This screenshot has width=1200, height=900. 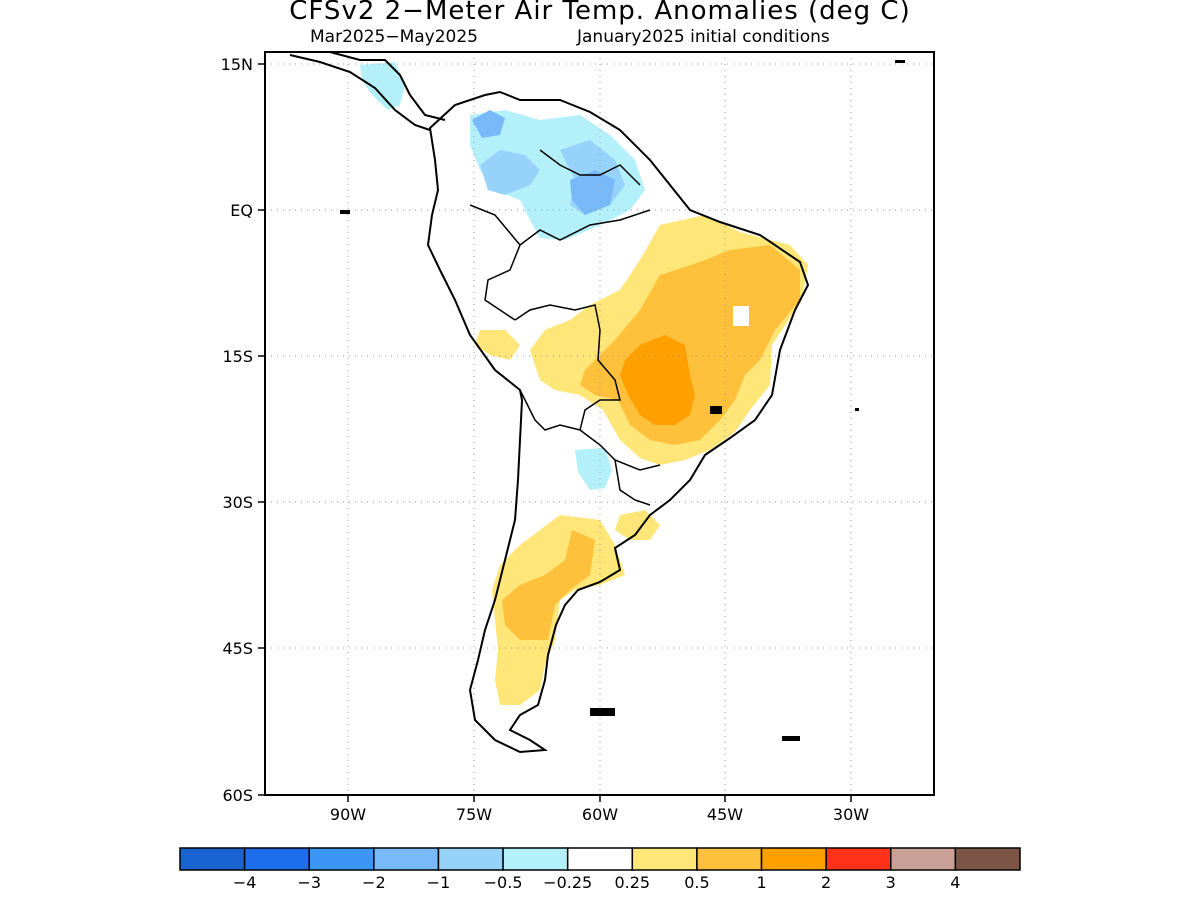 What do you see at coordinates (394, 37) in the screenshot?
I see `forecast-period: Mar2025−May2025` at bounding box center [394, 37].